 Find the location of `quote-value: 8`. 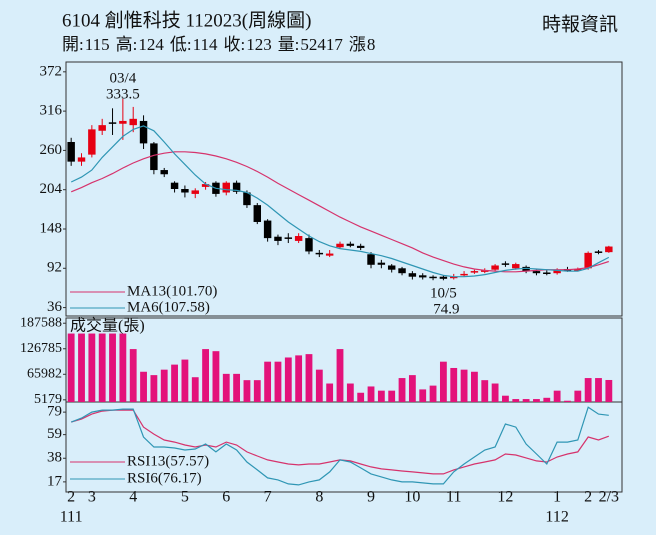

quote-value: 8 is located at coordinates (371, 44).